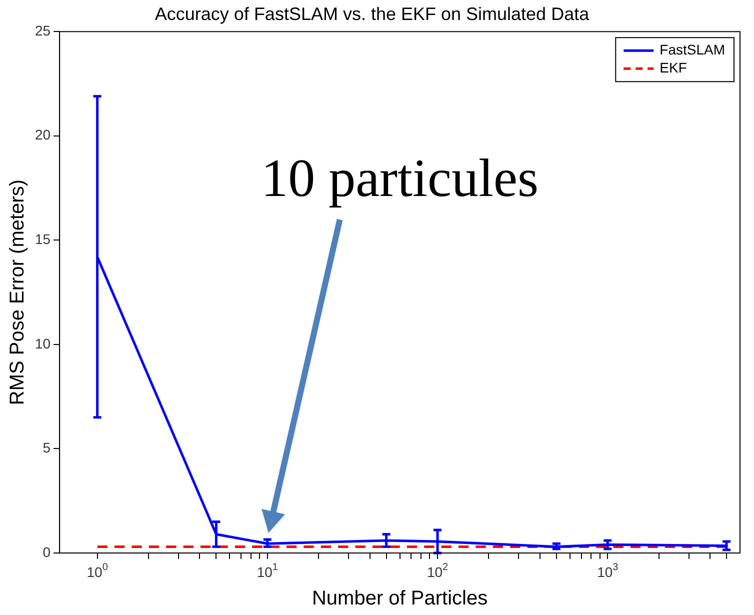  What do you see at coordinates (42, 30) in the screenshot?
I see `y-tick-label: 25` at bounding box center [42, 30].